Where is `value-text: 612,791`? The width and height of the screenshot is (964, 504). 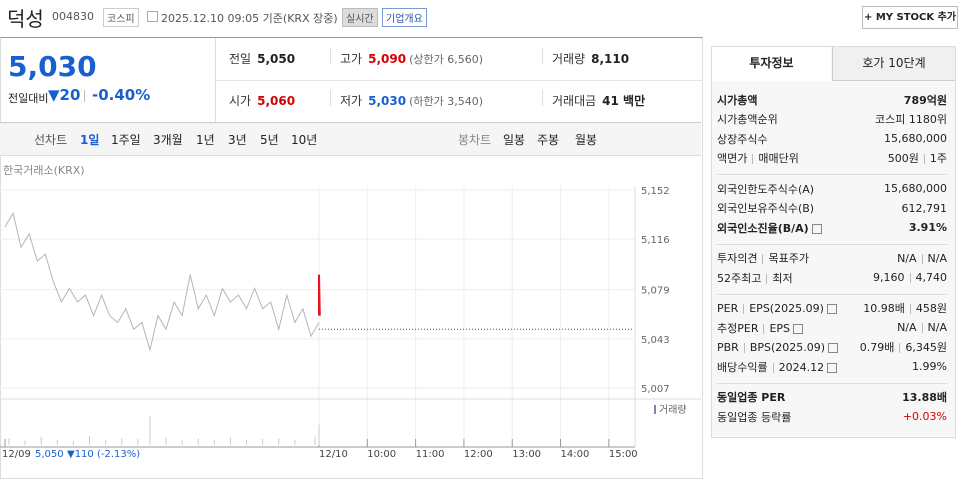
value-text: 612,791 is located at coordinates (924, 208).